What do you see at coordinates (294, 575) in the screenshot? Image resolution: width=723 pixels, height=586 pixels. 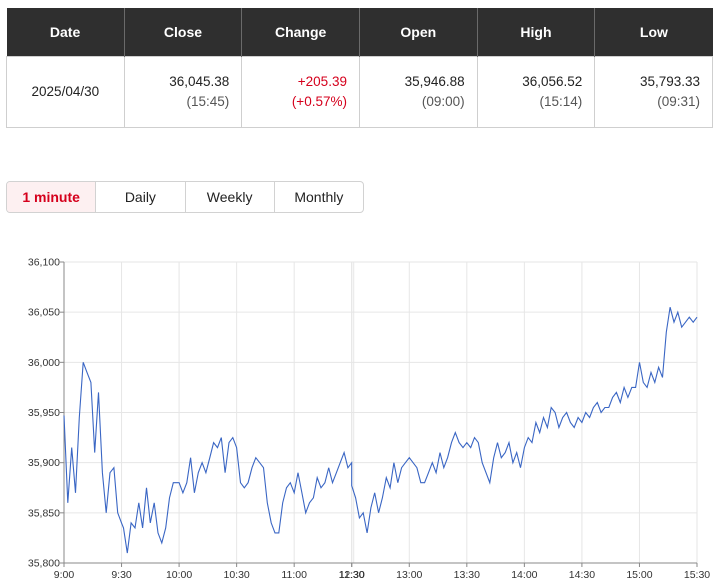 I see `x-tick-label: 11:00` at bounding box center [294, 575].